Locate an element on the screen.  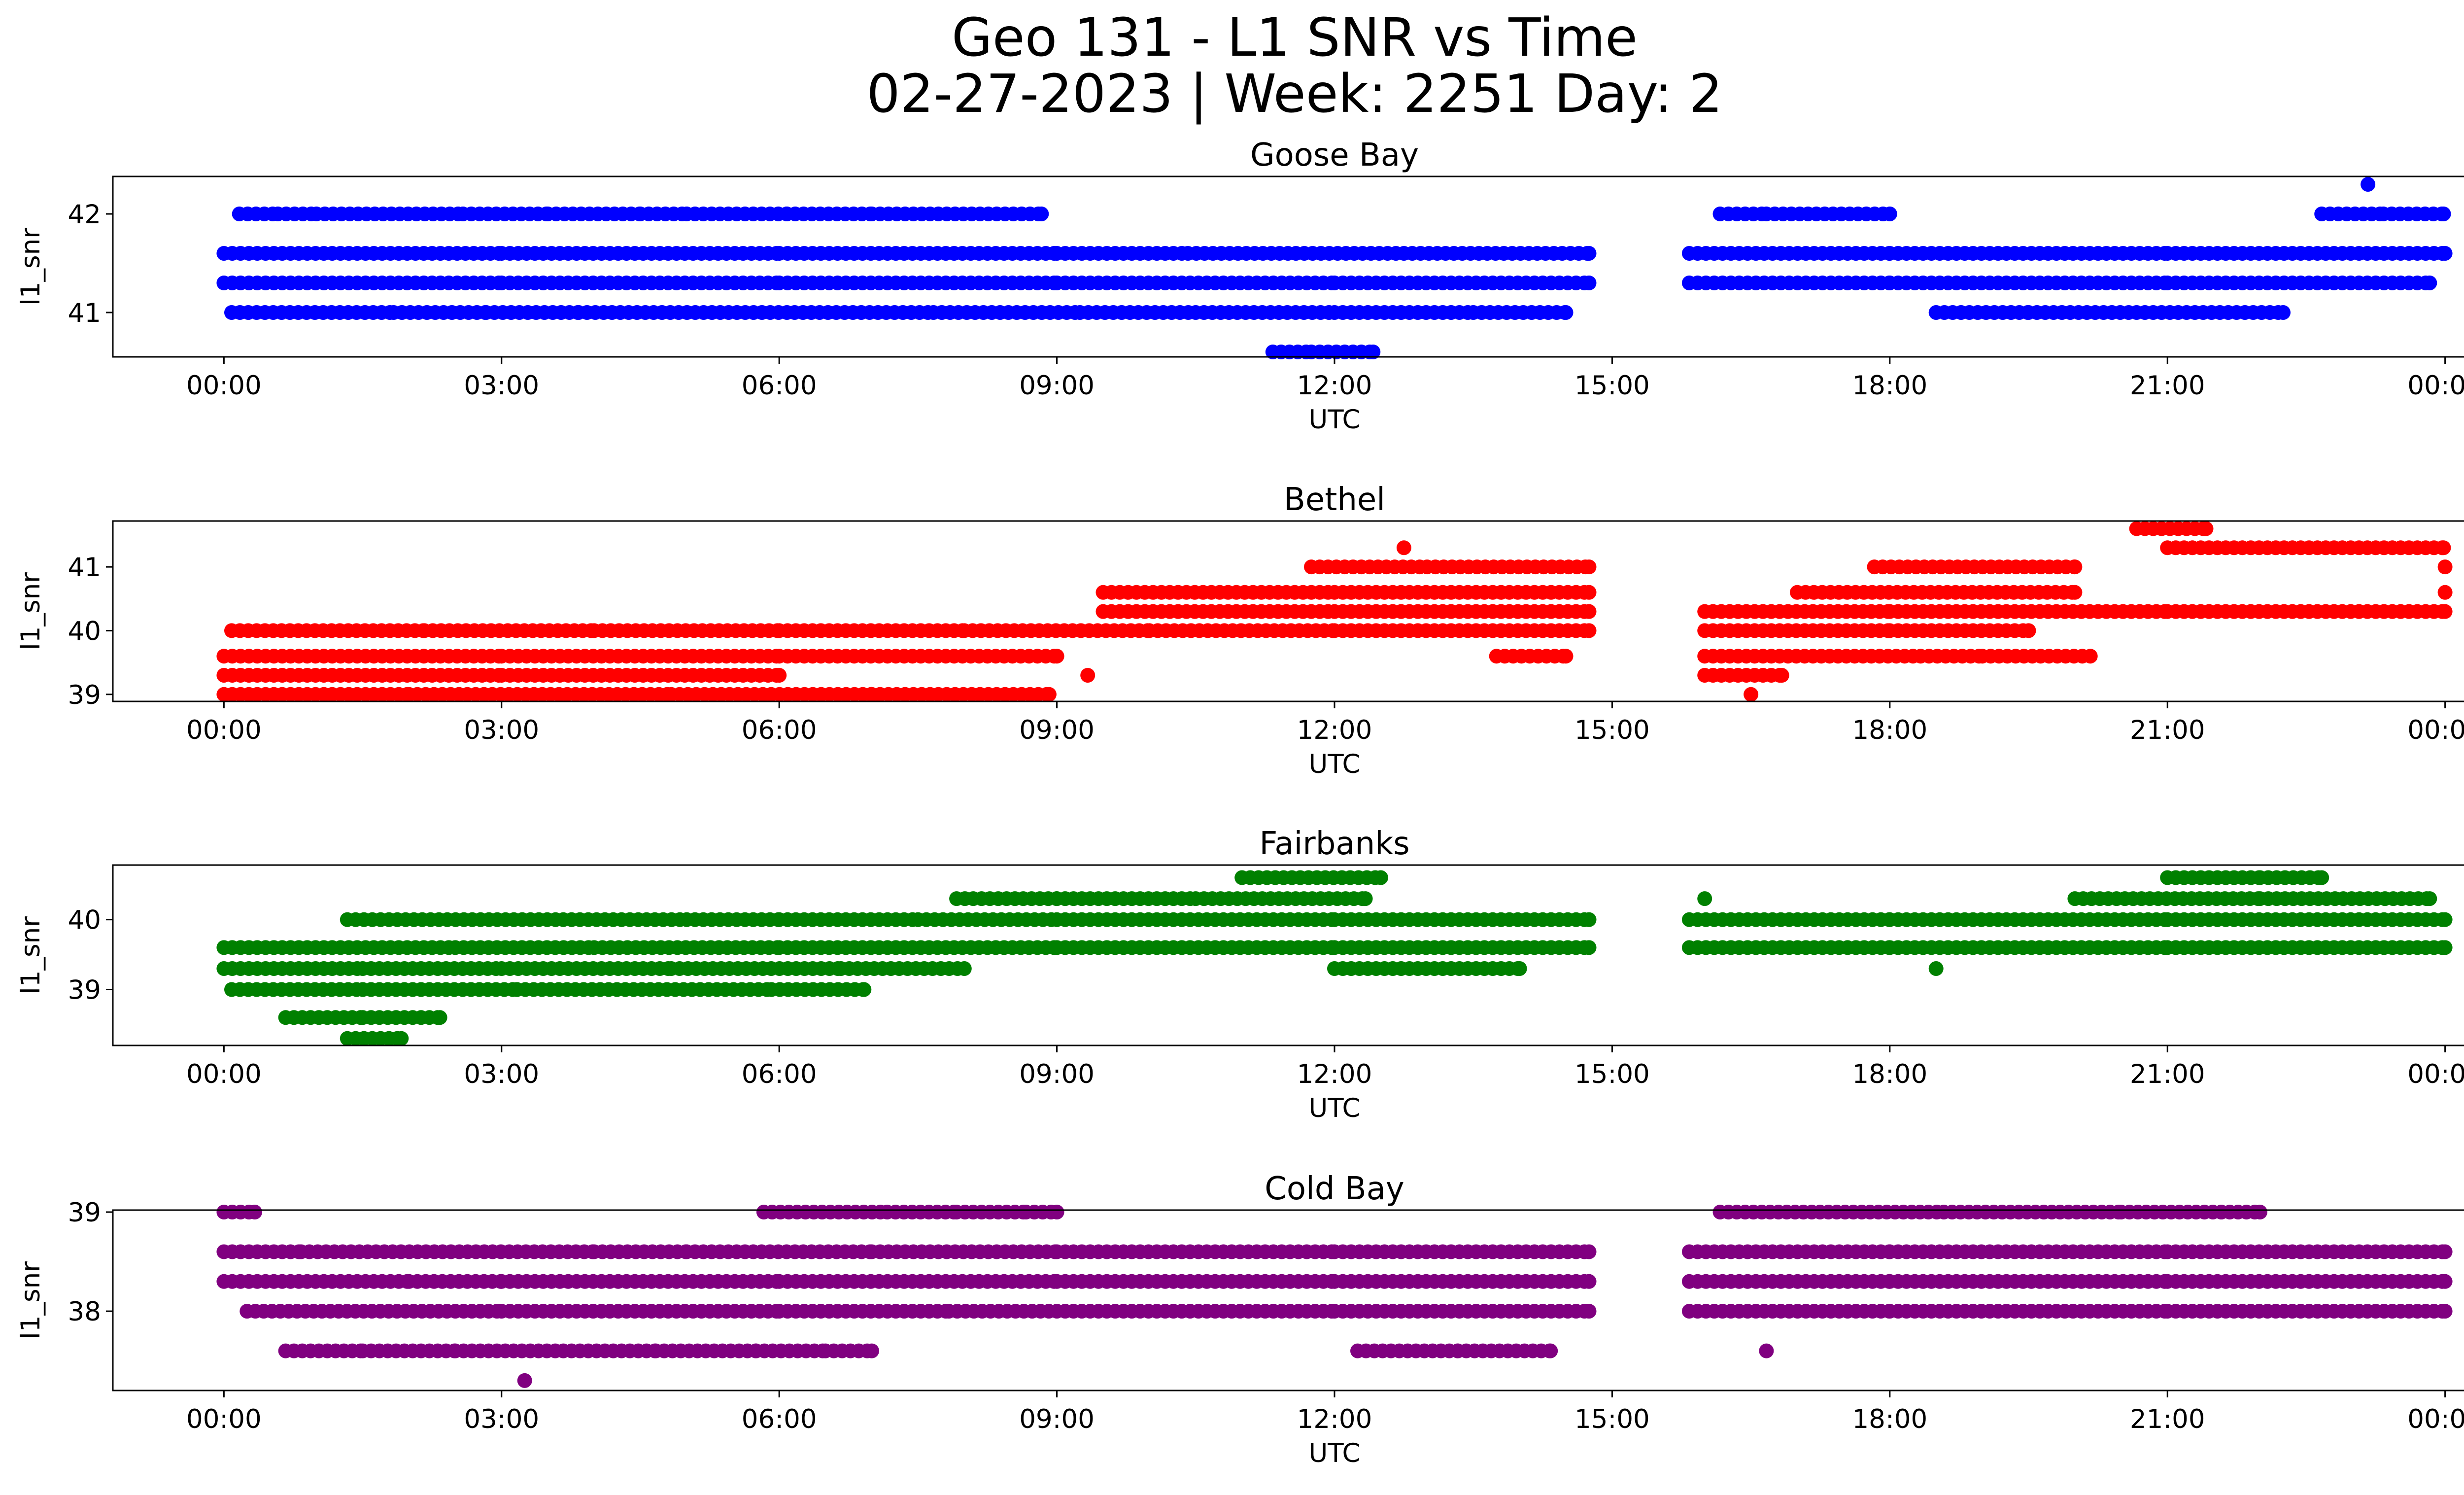
figure-title-line1: Geo 131 - L1 SNR vs Time is located at coordinates (1295, 38).